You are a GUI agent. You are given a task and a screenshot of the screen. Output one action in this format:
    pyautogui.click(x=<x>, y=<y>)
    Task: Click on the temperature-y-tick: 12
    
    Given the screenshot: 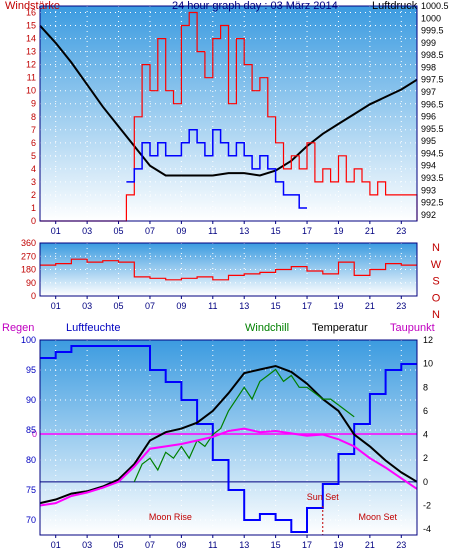 What is the action you would take?
    pyautogui.click(x=428, y=340)
    